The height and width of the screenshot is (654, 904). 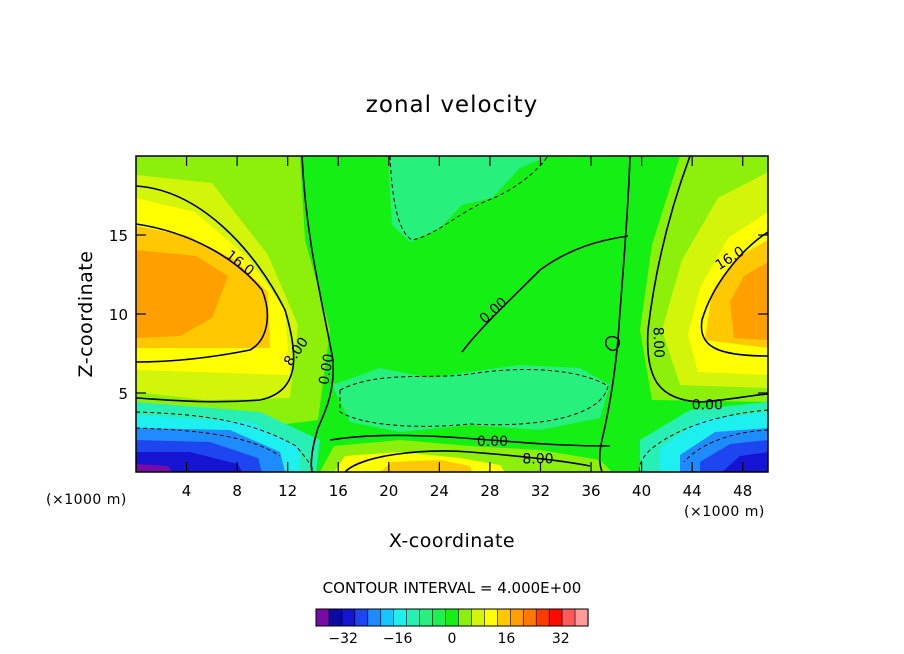 I want to click on contour-line-dashed-top, so click(x=469, y=198).